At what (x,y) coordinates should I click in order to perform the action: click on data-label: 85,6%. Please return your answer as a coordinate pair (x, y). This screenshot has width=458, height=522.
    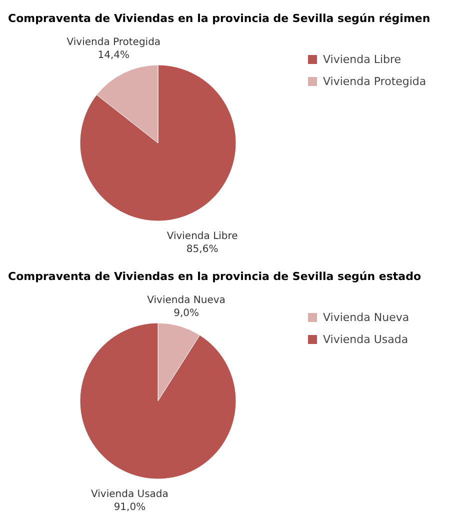
    Looking at the image, I should click on (202, 249).